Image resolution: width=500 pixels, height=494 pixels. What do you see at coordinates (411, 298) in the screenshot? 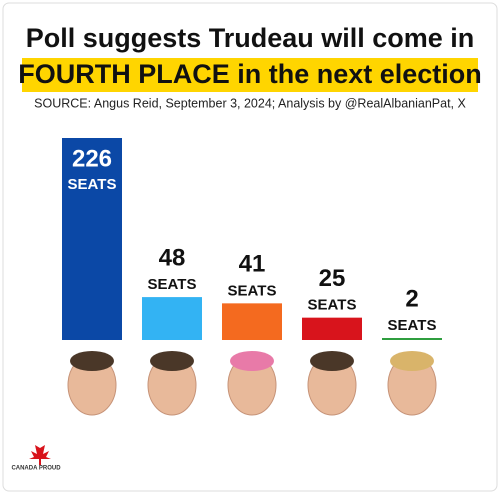
I see `value-label: 2` at bounding box center [411, 298].